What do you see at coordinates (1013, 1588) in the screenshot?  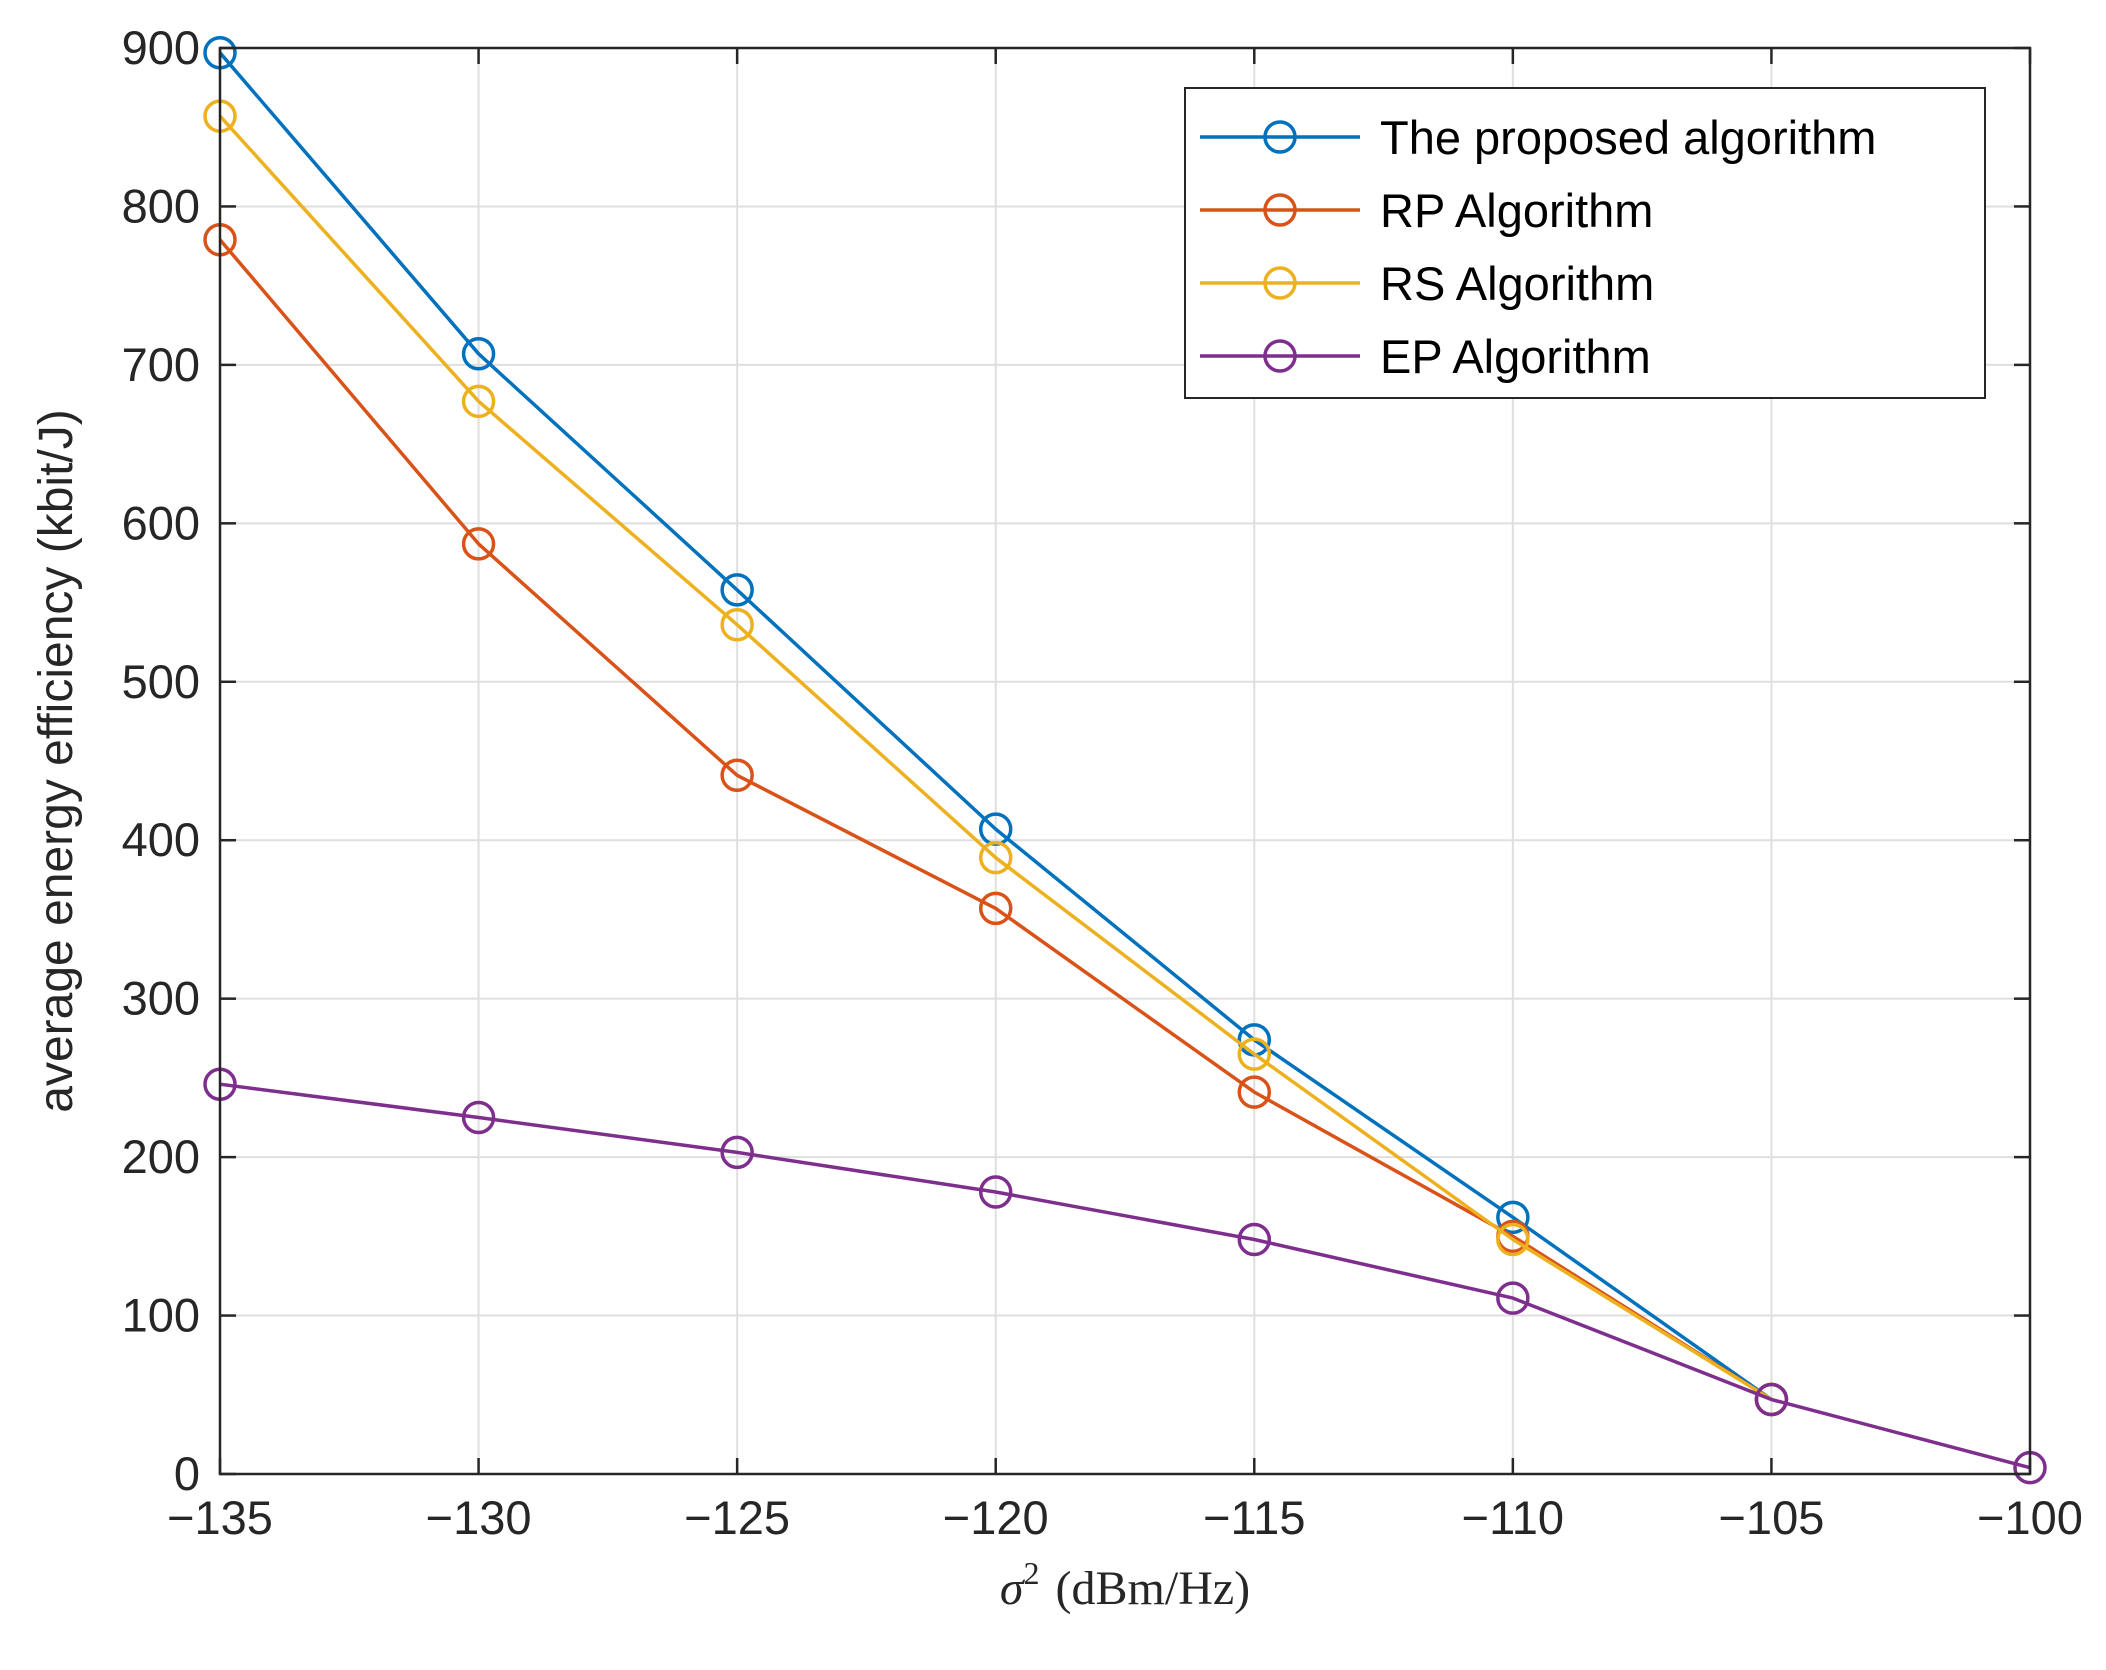 I see `x-axis-label-symbol: σ` at bounding box center [1013, 1588].